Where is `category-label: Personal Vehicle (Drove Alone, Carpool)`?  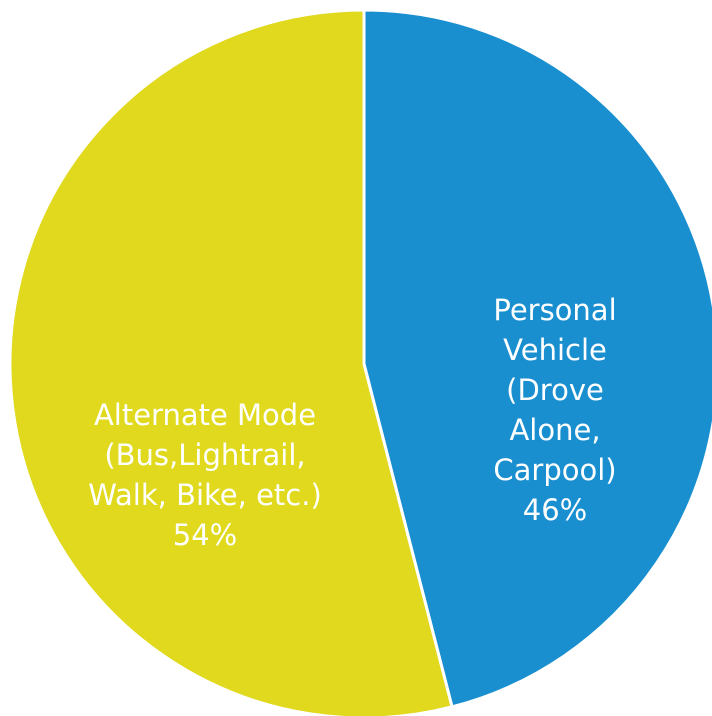
category-label: Personal Vehicle (Drove Alone, Carpool) is located at coordinates (555, 390).